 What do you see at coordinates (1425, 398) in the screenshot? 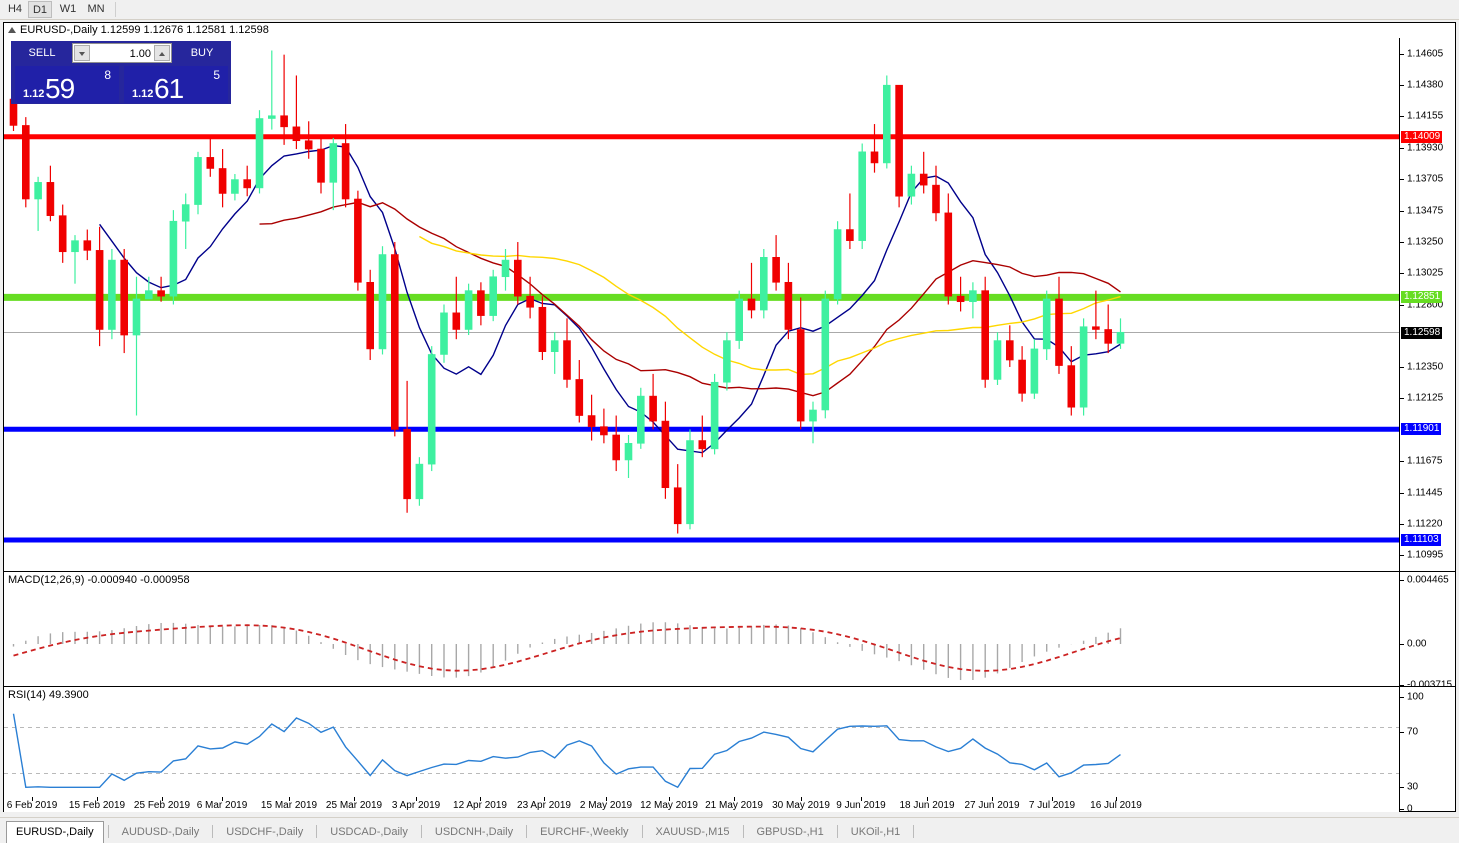
I see `price-tick-label: 1.12125` at bounding box center [1425, 398].